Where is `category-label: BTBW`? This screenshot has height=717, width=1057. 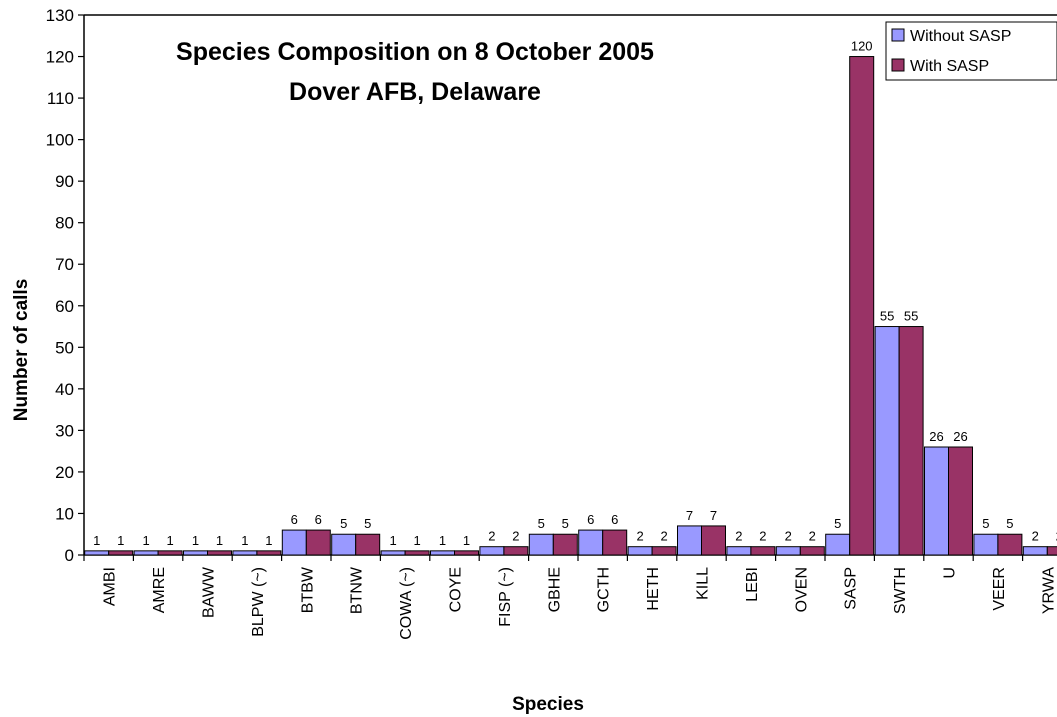
category-label: BTBW is located at coordinates (307, 589).